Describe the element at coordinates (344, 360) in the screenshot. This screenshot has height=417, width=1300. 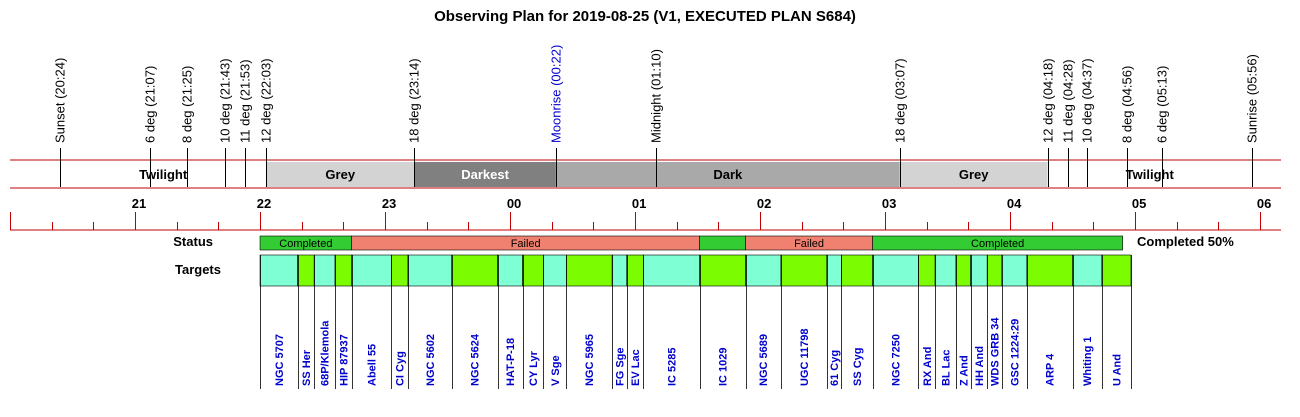
I see `target-name: HIP 87937` at that location.